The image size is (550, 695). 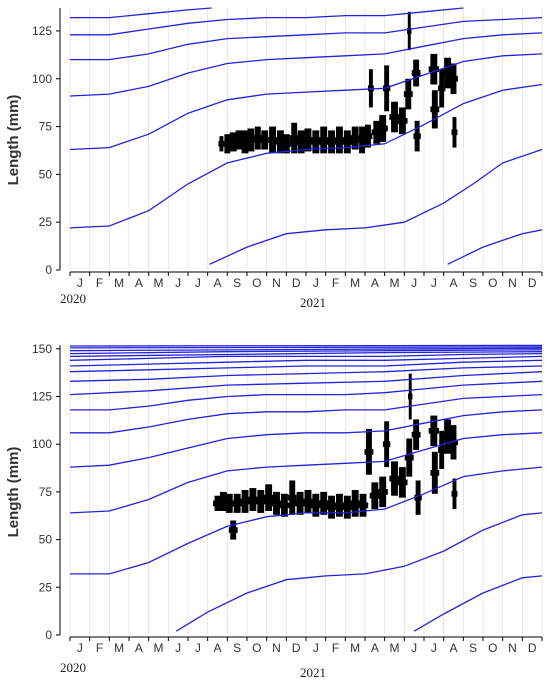 What do you see at coordinates (42, 397) in the screenshot?
I see `y-tick-label: 125` at bounding box center [42, 397].